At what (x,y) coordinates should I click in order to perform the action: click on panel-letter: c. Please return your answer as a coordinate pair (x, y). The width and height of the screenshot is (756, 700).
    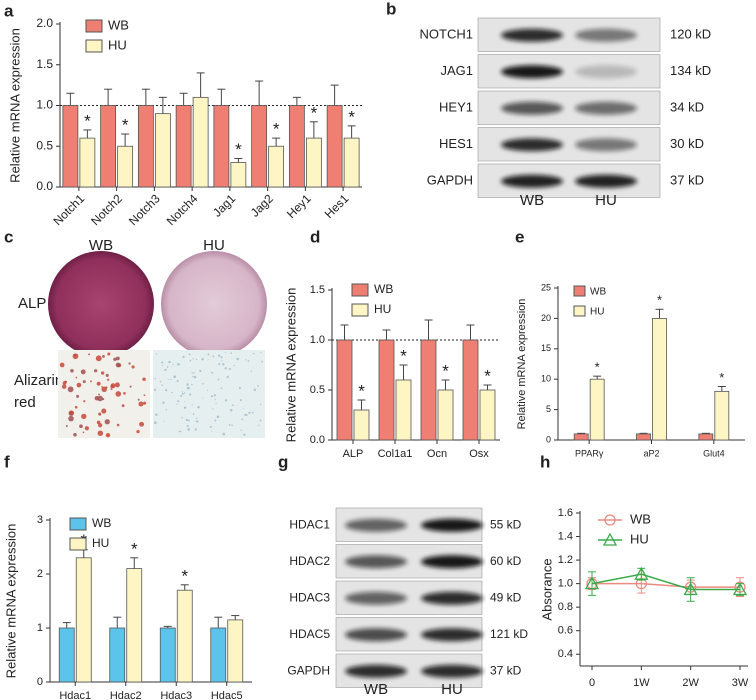
    Looking at the image, I should click on (8, 236).